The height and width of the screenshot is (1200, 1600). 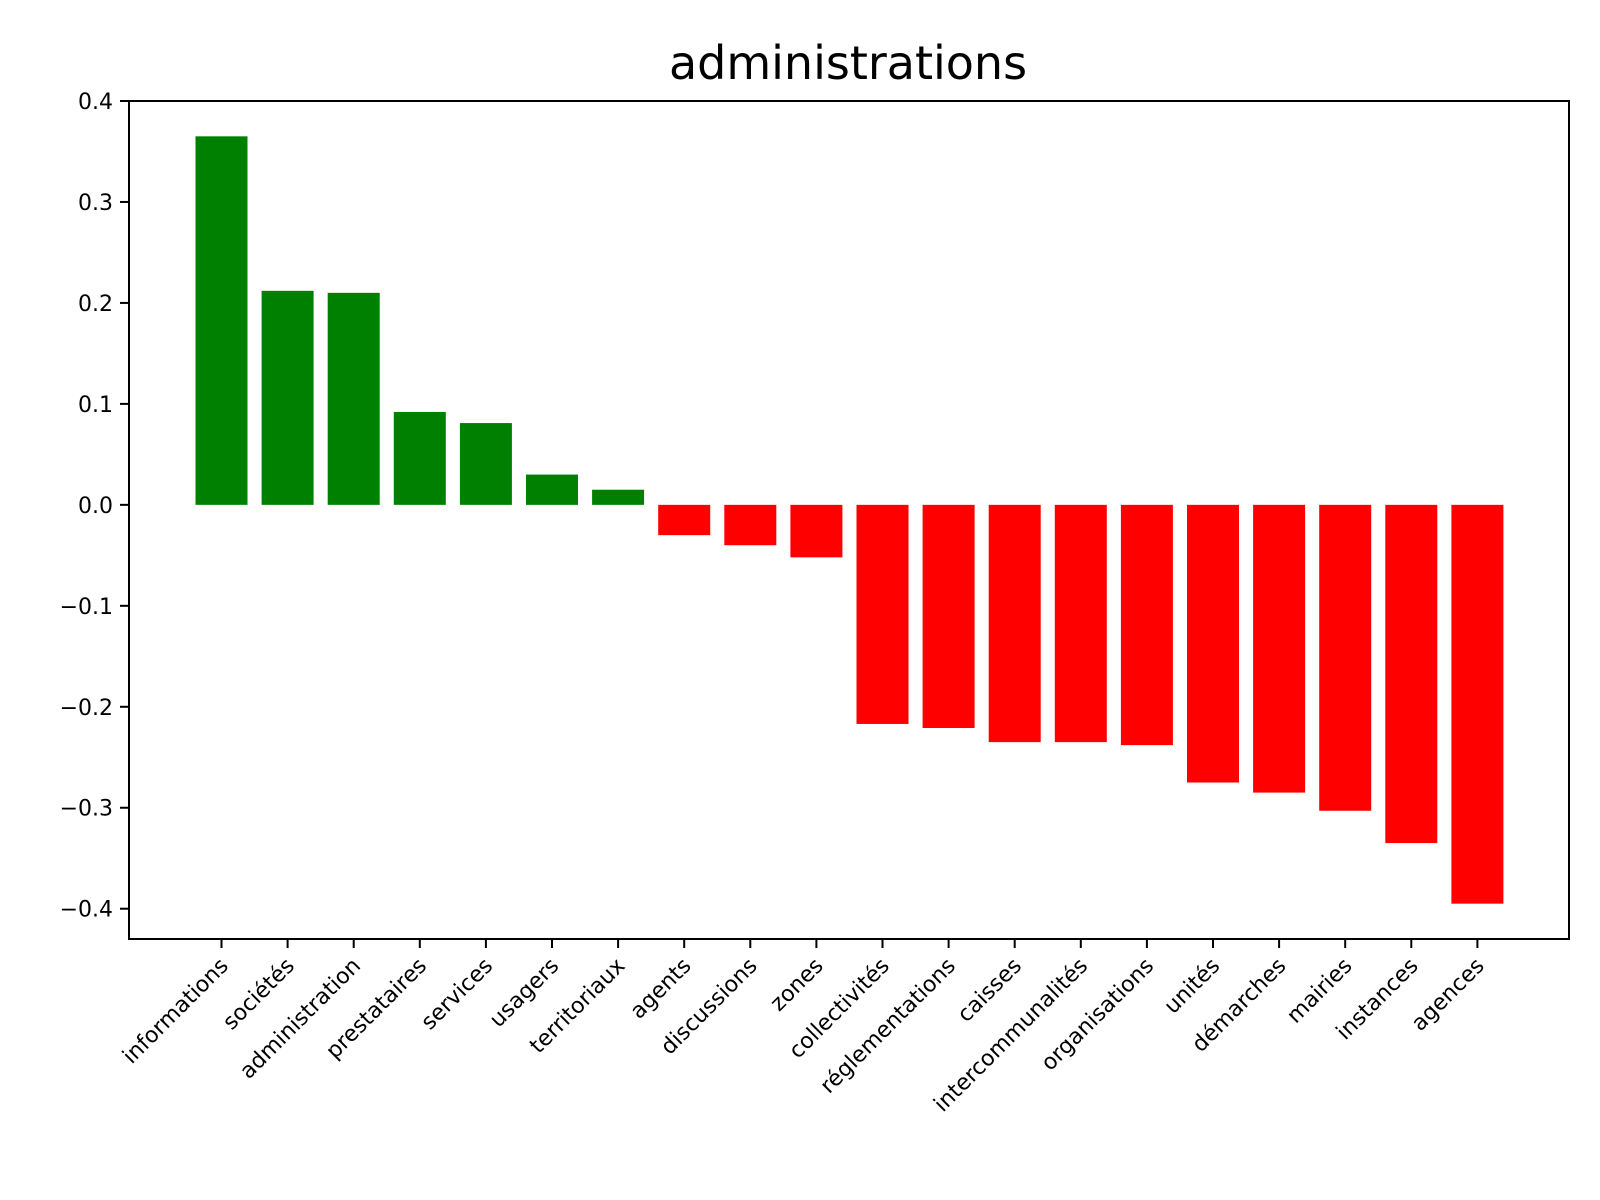 I want to click on x-tick-label: unités, so click(x=1192, y=986).